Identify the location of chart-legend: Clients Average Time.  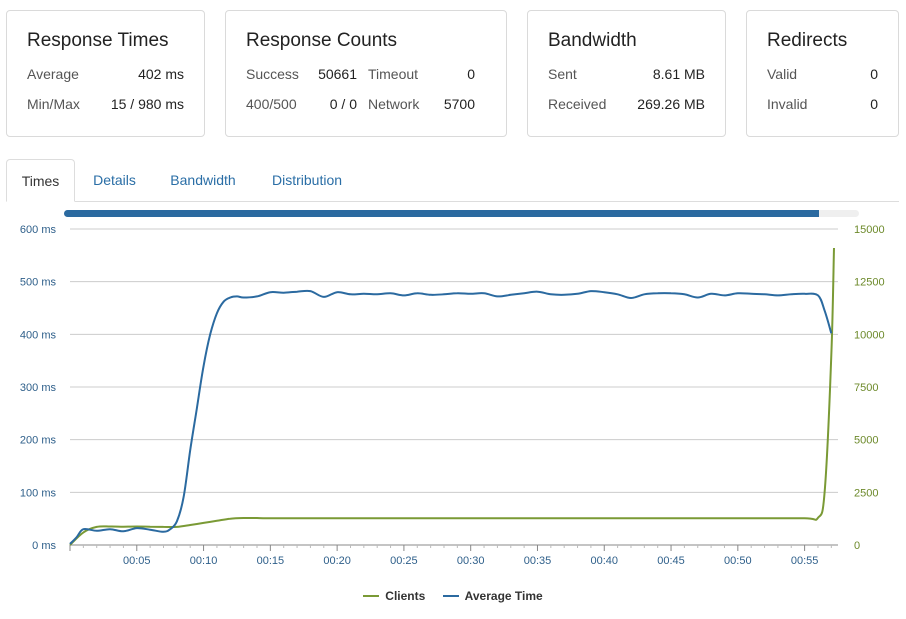
(453, 596).